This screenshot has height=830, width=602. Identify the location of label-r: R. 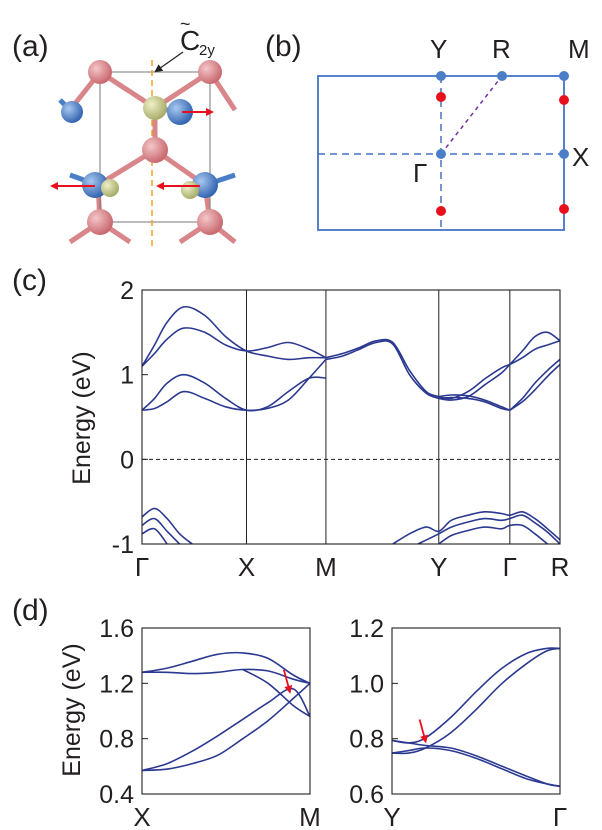
(501, 49).